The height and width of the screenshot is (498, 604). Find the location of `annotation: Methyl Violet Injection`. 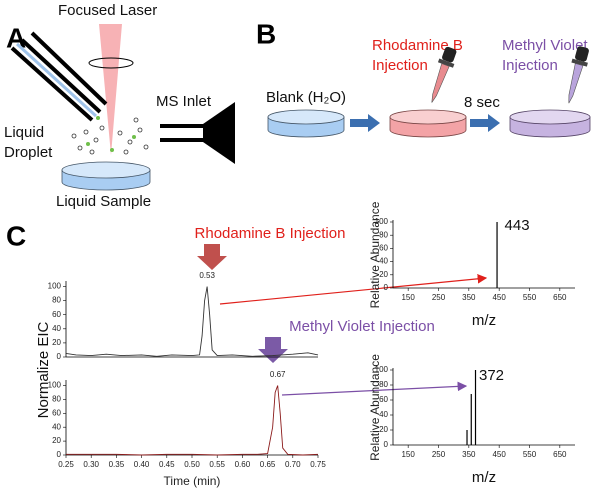

annotation: Methyl Violet Injection is located at coordinates (362, 326).